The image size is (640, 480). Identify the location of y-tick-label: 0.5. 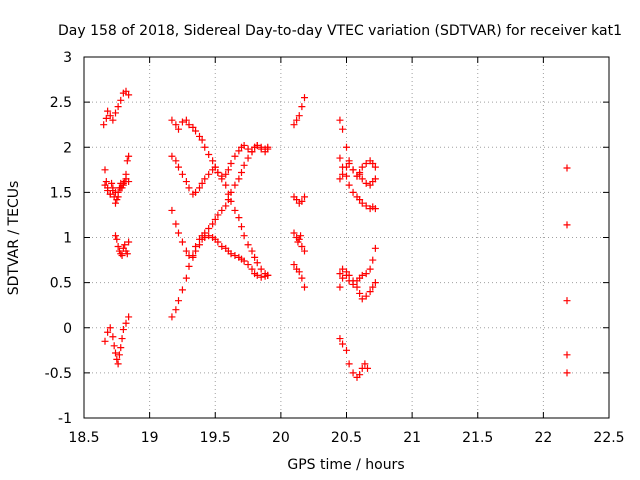
(61, 284).